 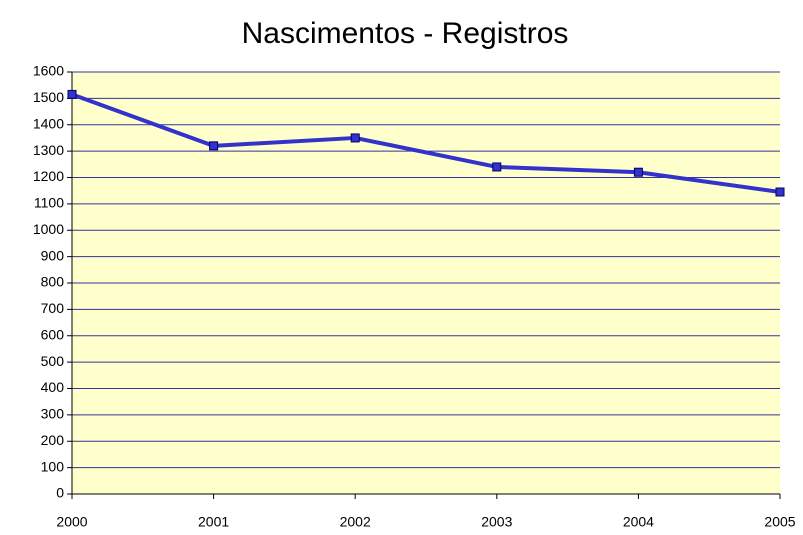 I want to click on y-tick-label: 0, so click(x=60, y=493).